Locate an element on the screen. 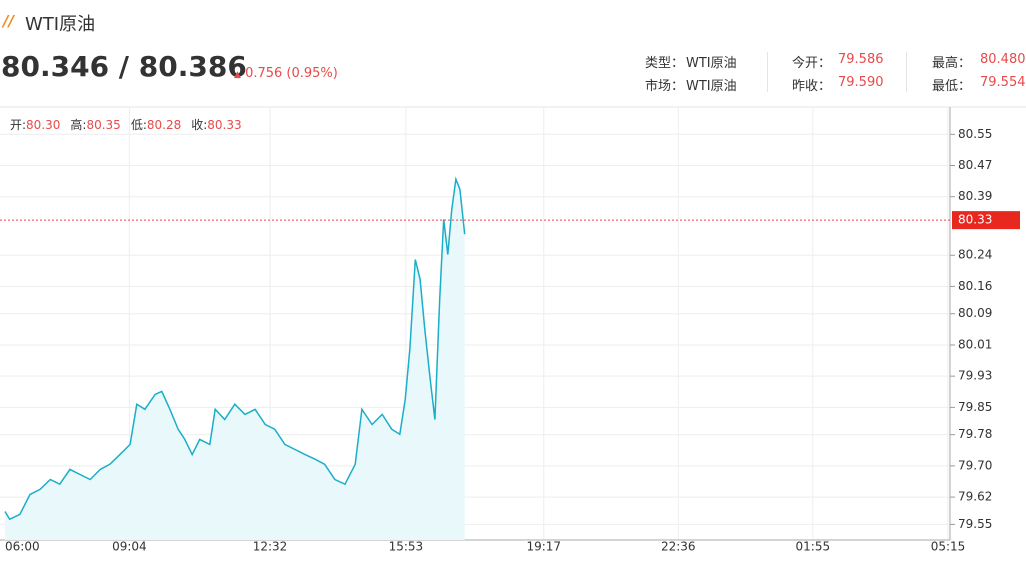 The image size is (1026, 575). info-label: 今开： is located at coordinates (812, 63).